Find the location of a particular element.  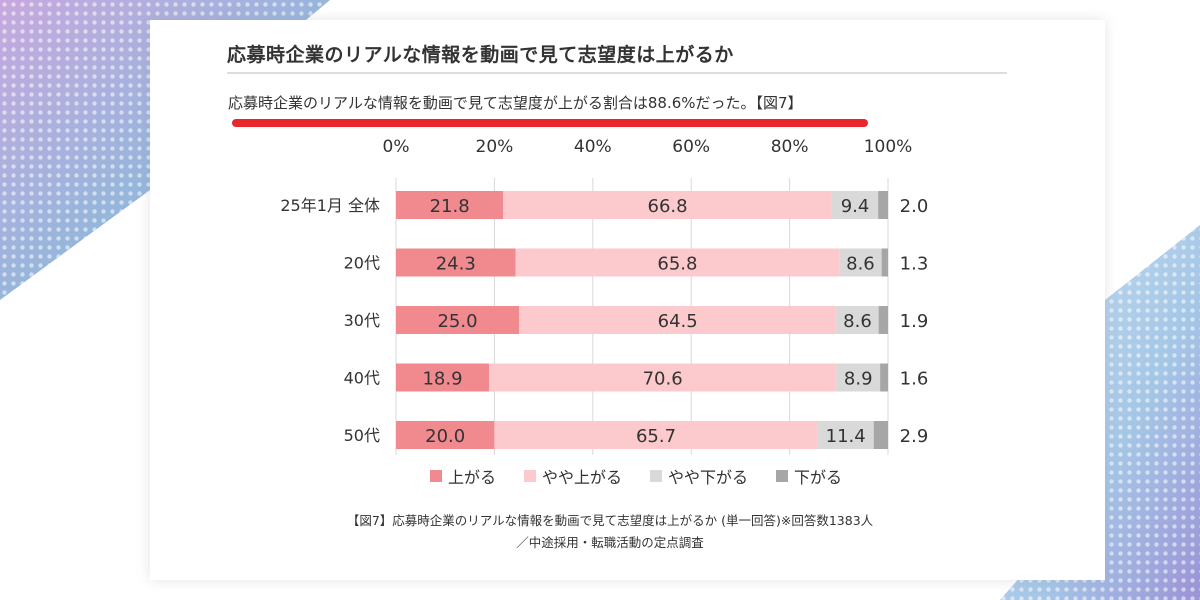

category-label: 40代 is located at coordinates (362, 378).